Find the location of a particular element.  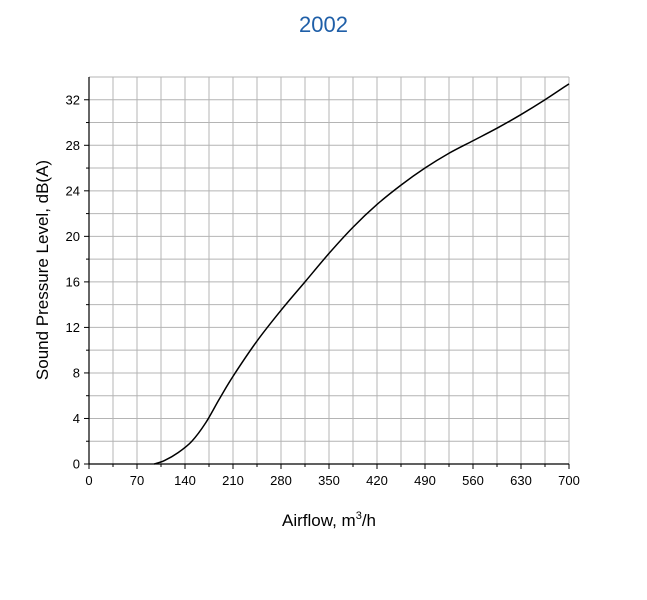

y-axis-label: Sound Pressure Level, dB(A) is located at coordinates (42, 270).